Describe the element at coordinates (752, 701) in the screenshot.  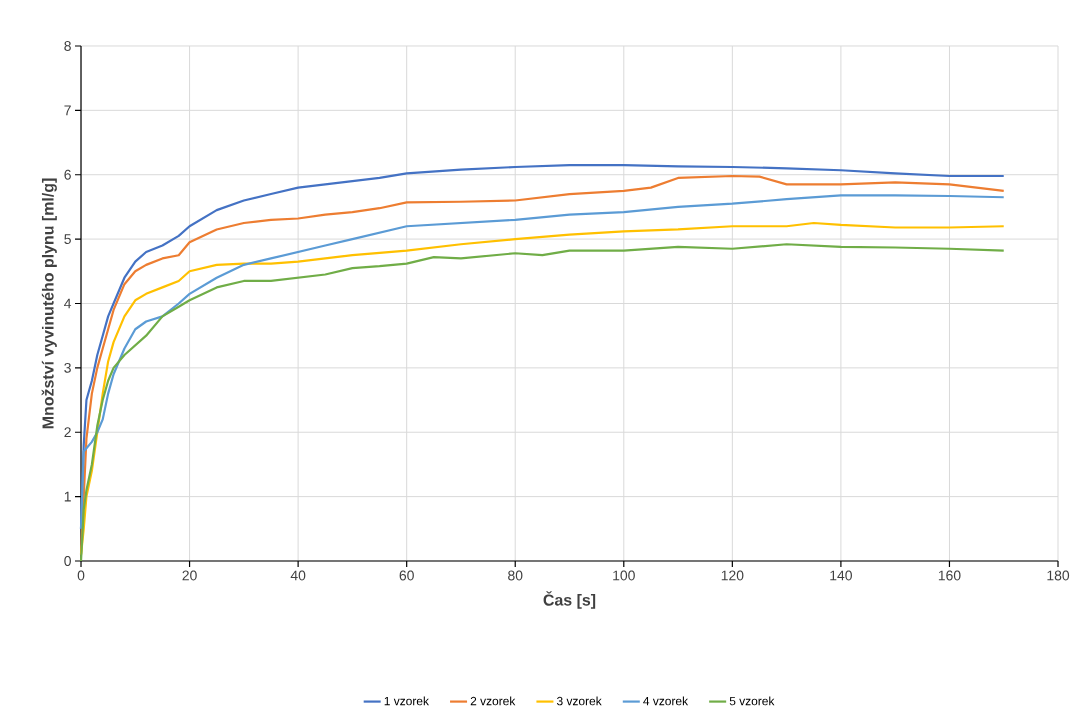
I see `legend-label: 5 vzorek` at that location.